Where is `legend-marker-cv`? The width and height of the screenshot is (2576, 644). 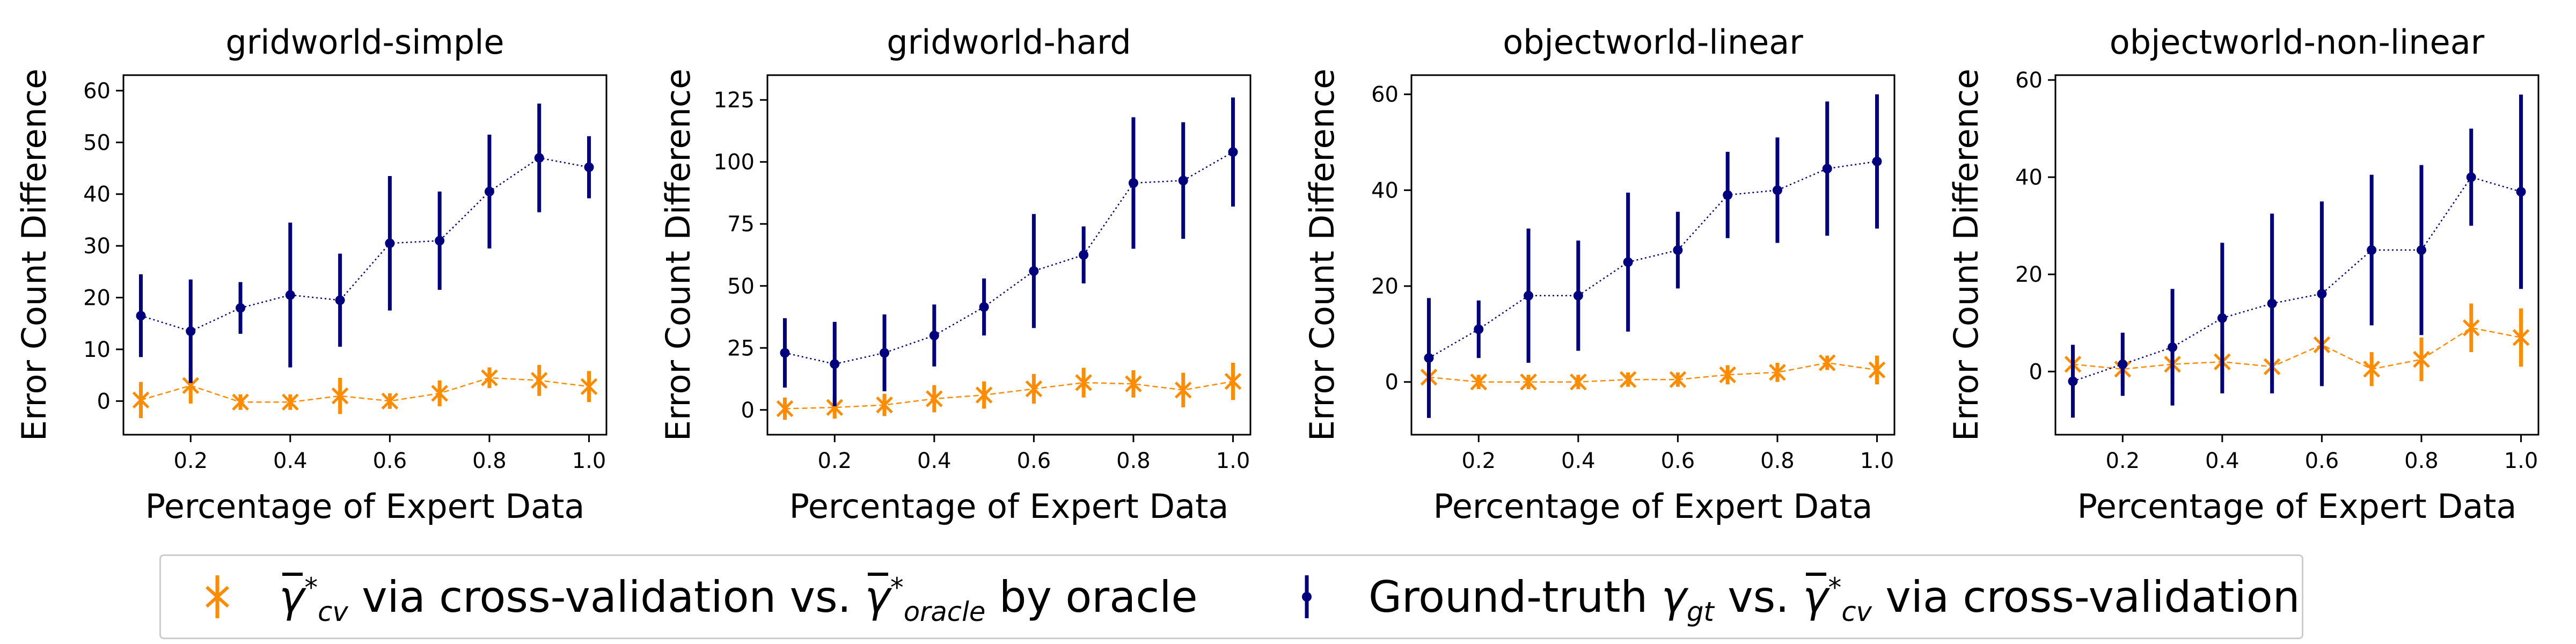
legend-marker-cv is located at coordinates (217, 596).